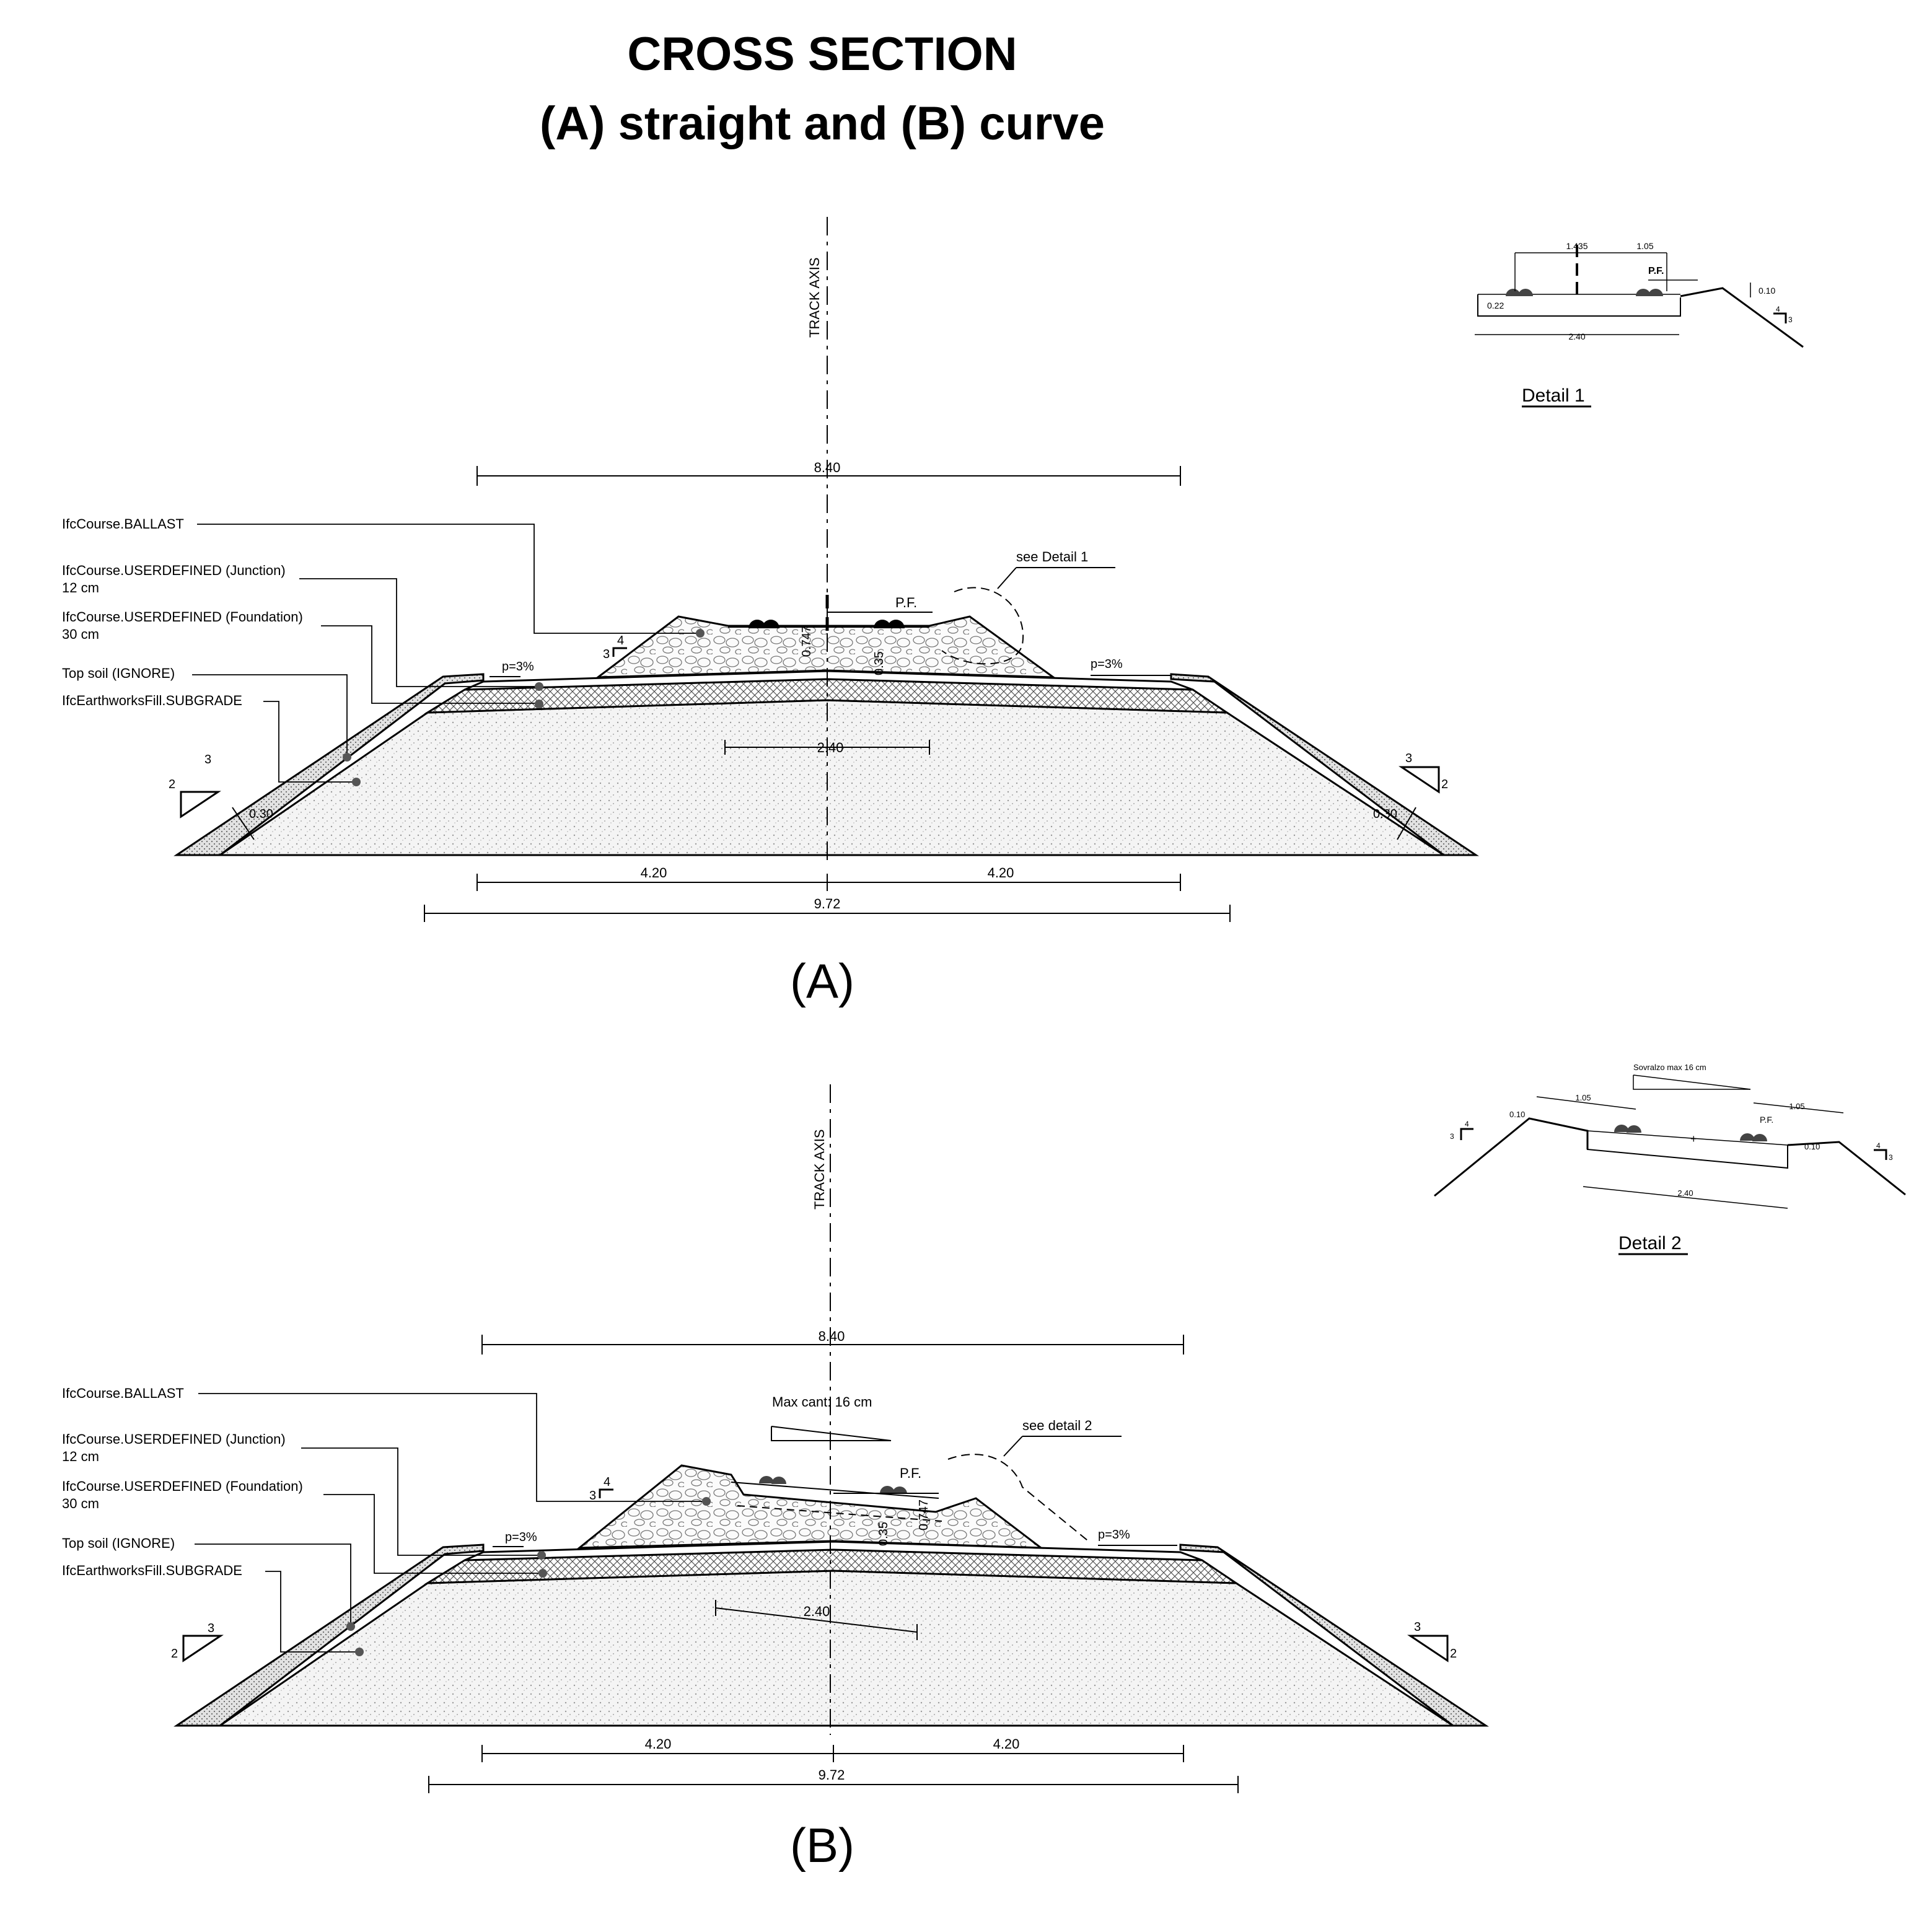 The height and width of the screenshot is (1932, 1932). I want to click on detail-2-dim-sleeper: 2.40, so click(1685, 1193).